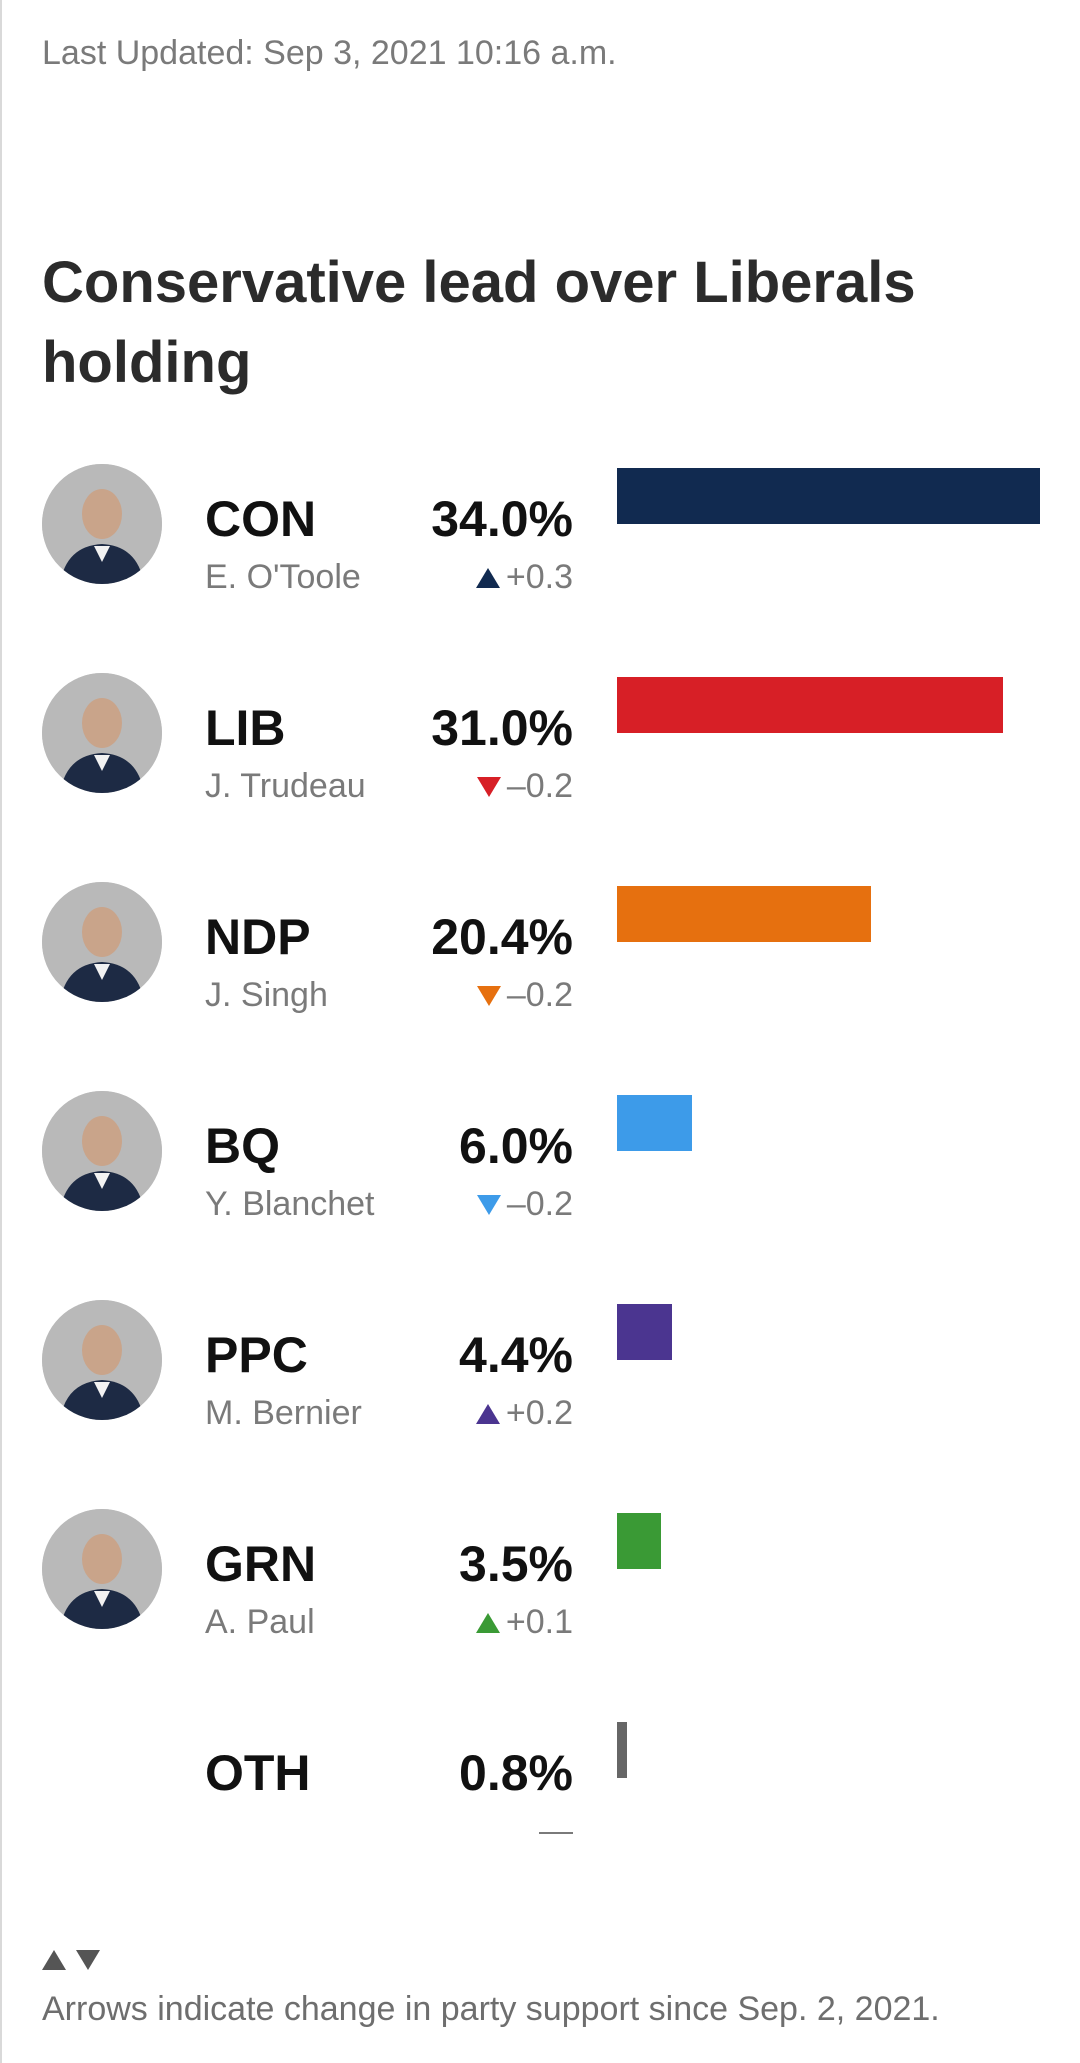 The image size is (1080, 2063). I want to click on change-value: +0.2, so click(539, 1413).